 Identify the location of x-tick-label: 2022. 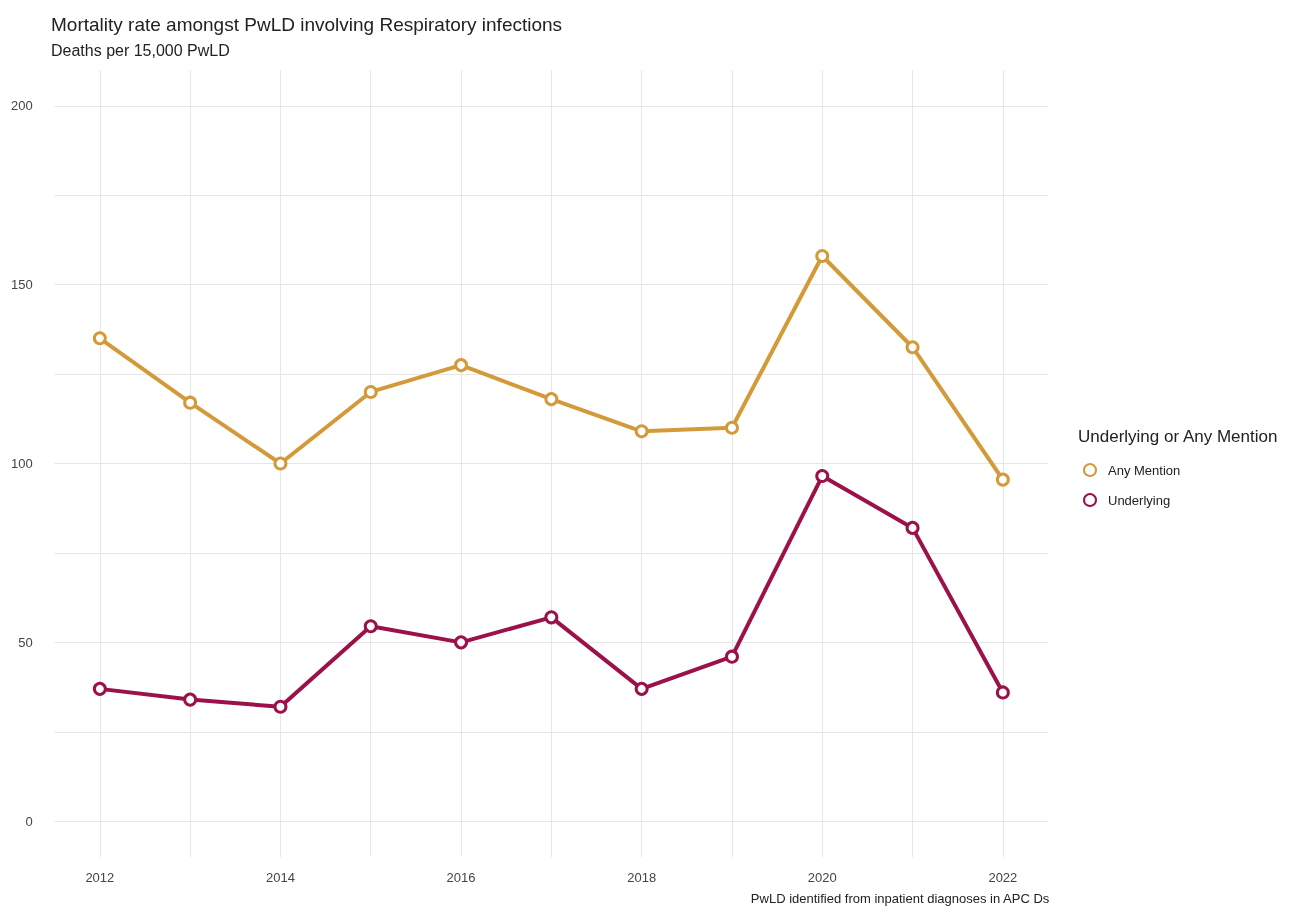
(1003, 877).